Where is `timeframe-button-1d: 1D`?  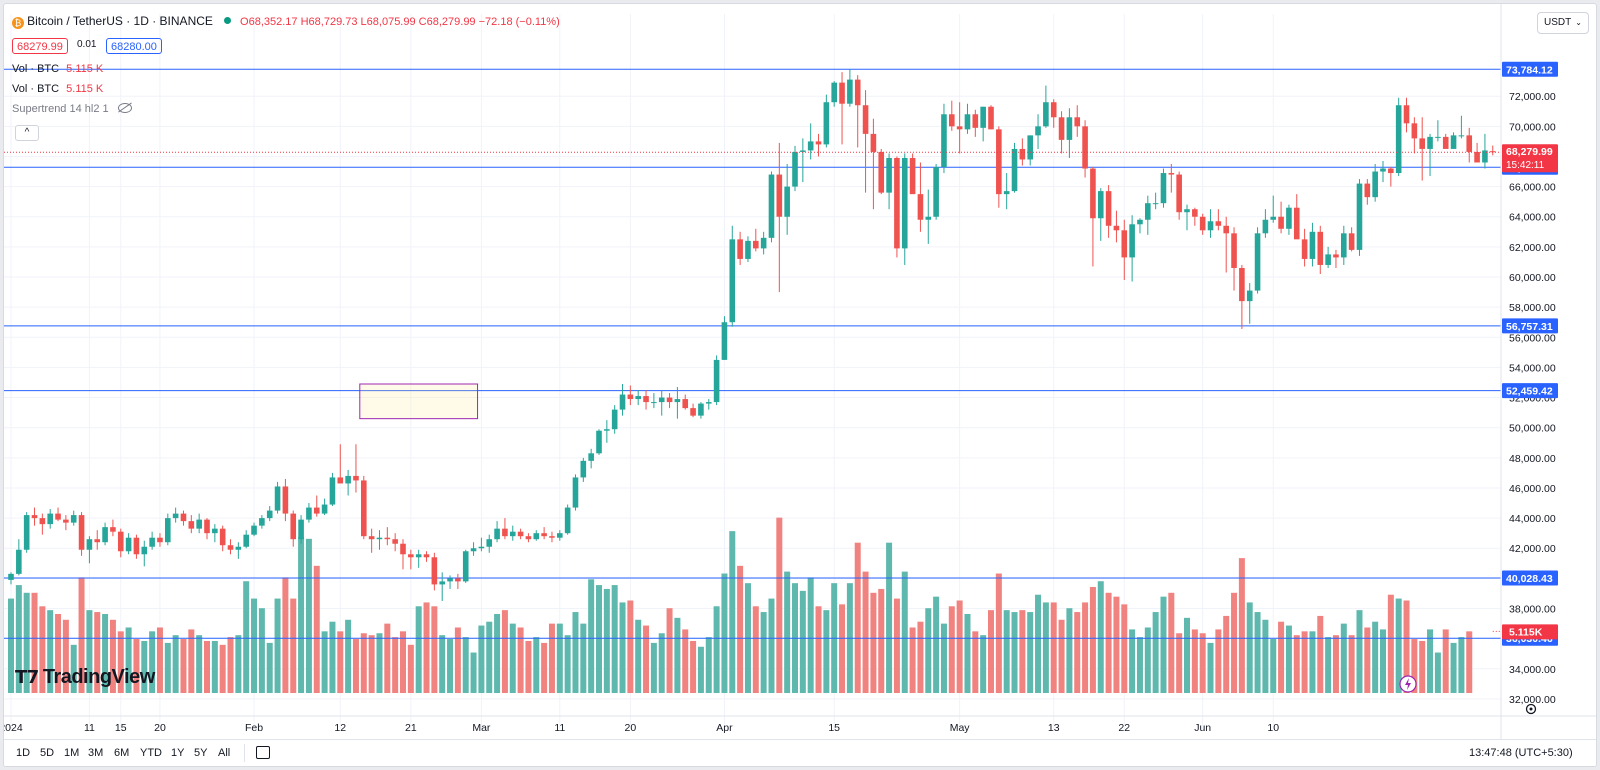 timeframe-button-1d: 1D is located at coordinates (23, 753).